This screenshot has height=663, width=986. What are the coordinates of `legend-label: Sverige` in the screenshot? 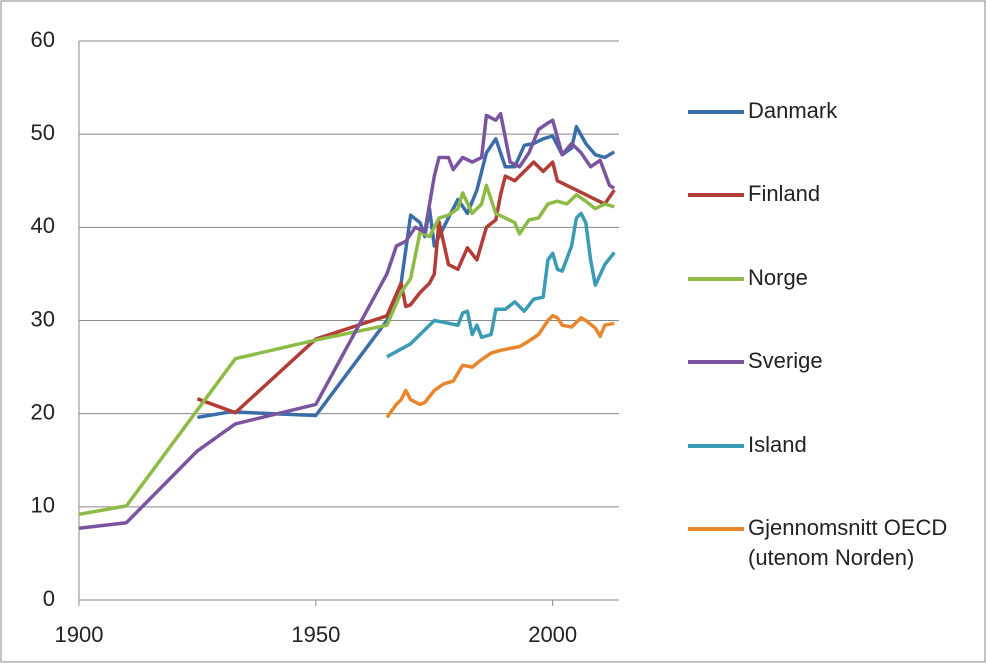 It's located at (785, 361).